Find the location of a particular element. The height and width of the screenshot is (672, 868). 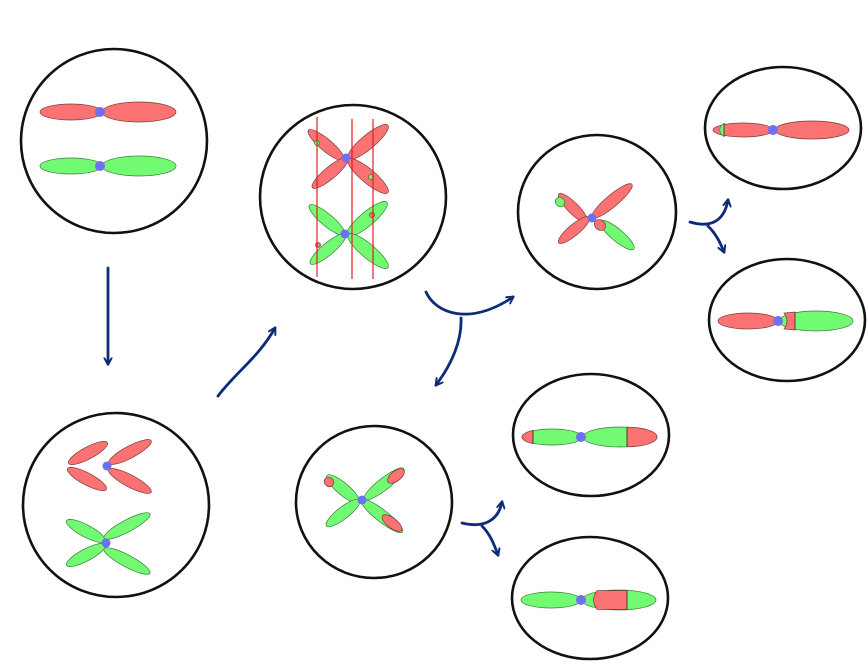

crossover-cell is located at coordinates (353, 197).